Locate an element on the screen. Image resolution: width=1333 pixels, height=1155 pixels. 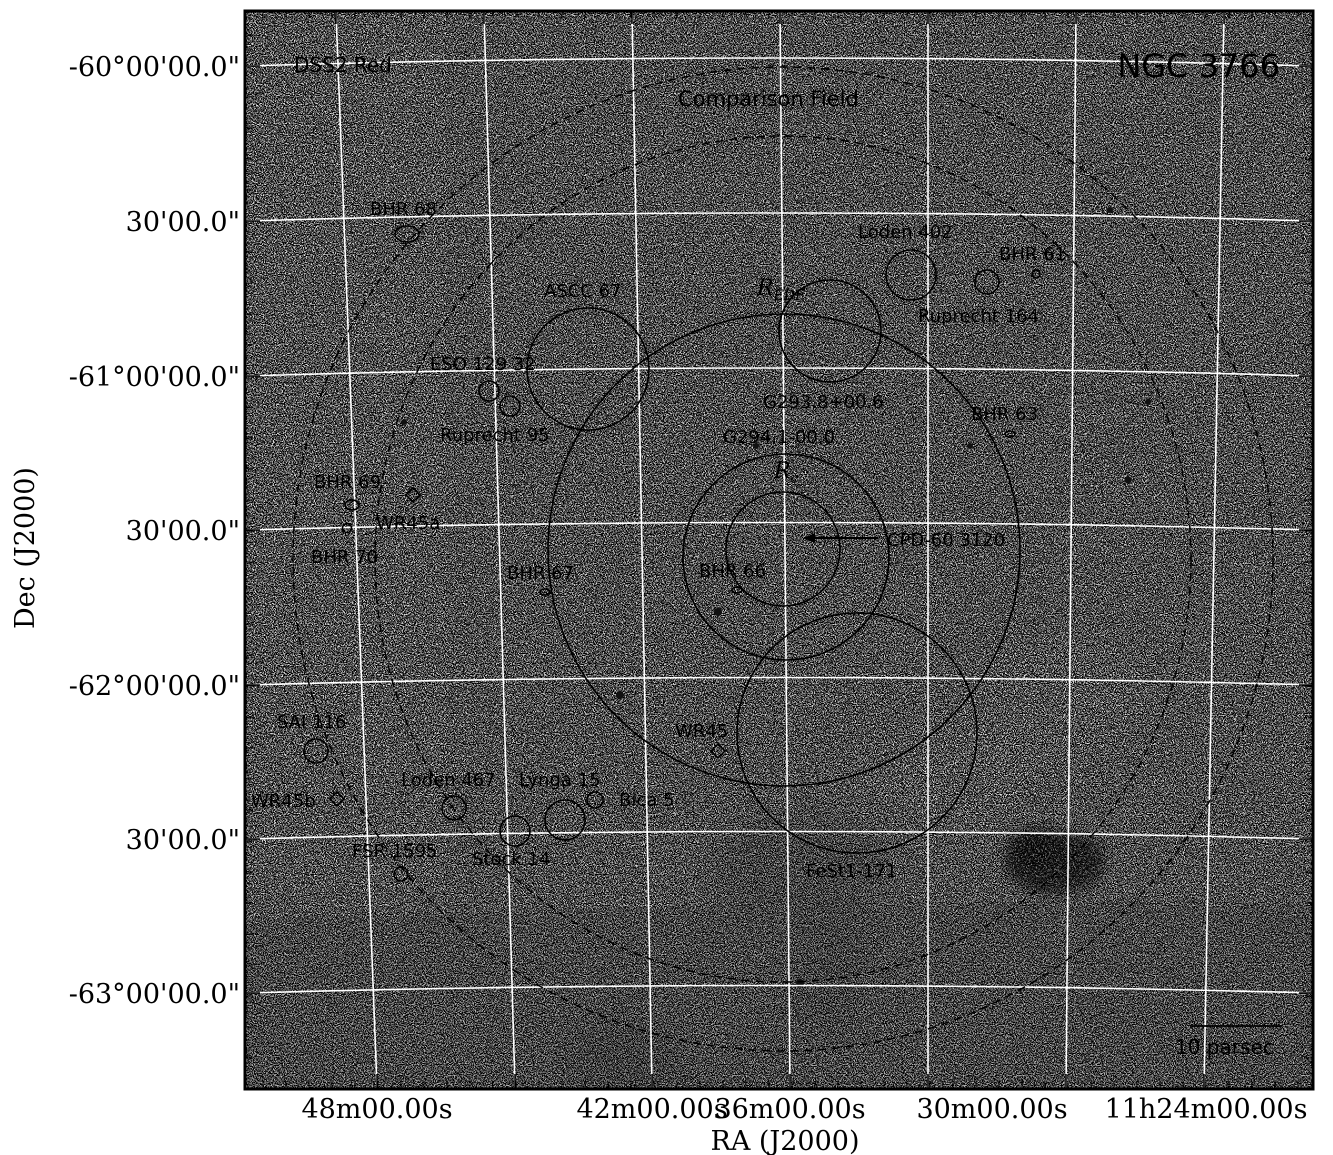
core-circle is located at coordinates (783, 549).